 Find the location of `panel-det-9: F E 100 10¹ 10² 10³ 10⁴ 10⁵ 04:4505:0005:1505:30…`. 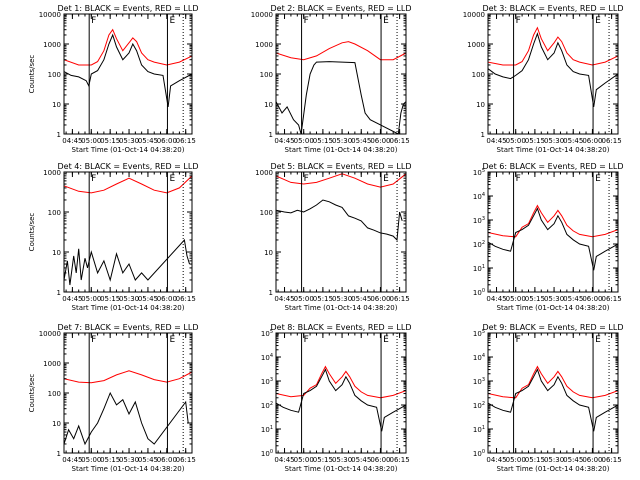

panel-det-9: F E 100 10¹ 10² 10³ 10⁴ 10⁵ 04:4505:0005:1505:30… is located at coordinates (548, 398).